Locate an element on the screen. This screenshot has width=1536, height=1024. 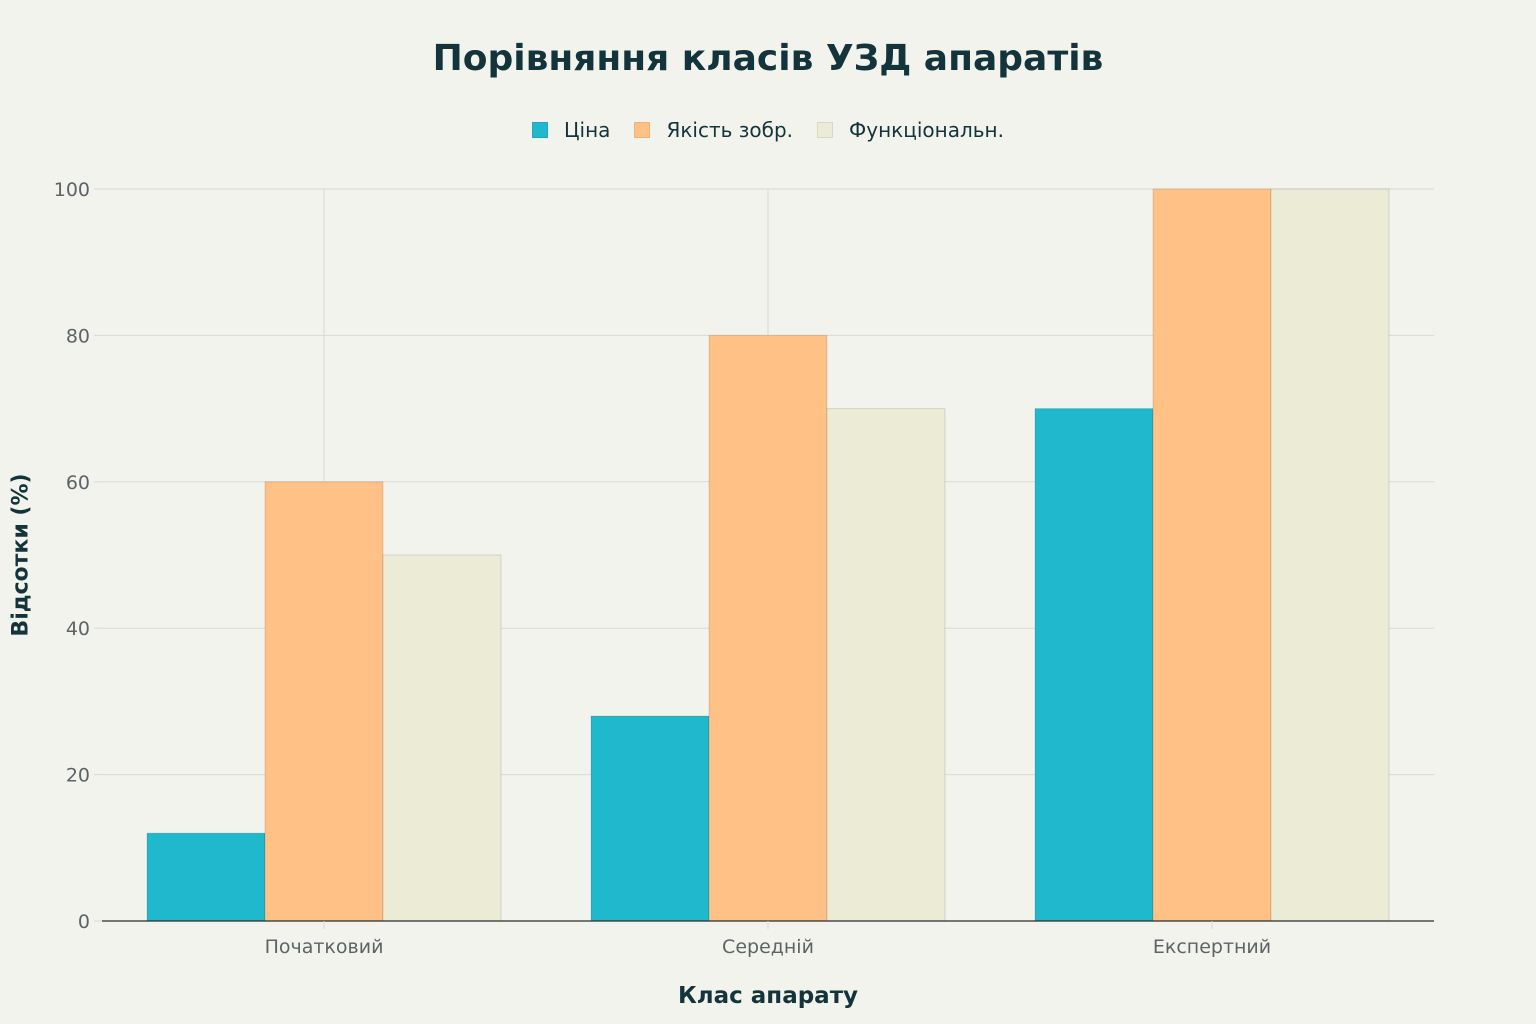
legend-item-image-quality: Якість зобр. is located at coordinates (713, 130).